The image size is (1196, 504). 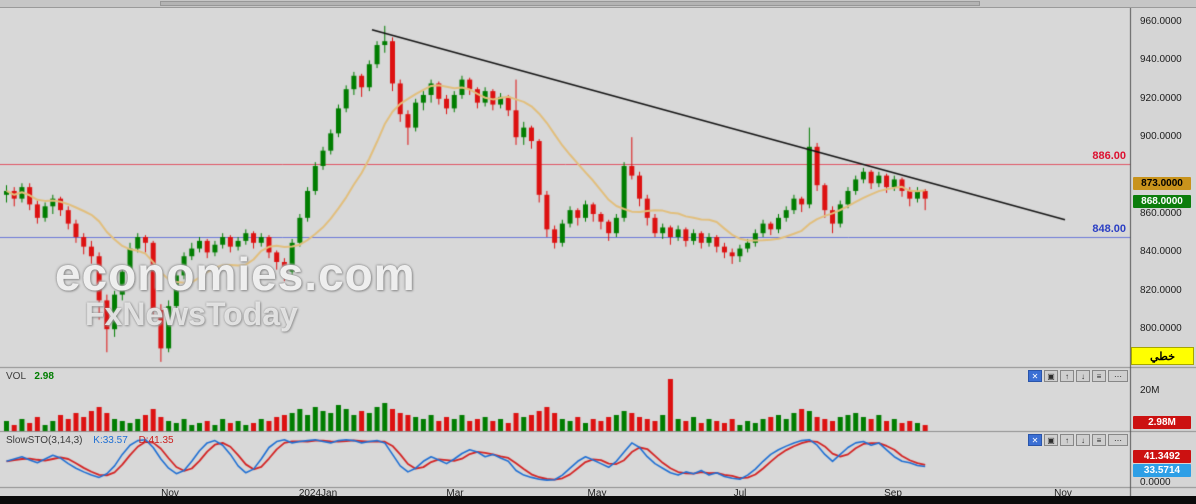 I want to click on volume-axis-label: 20M, so click(x=1150, y=390).